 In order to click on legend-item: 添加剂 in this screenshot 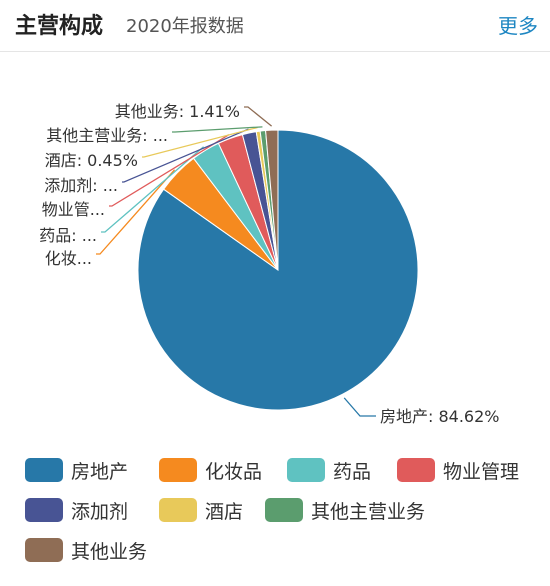, I will do `click(76, 510)`.